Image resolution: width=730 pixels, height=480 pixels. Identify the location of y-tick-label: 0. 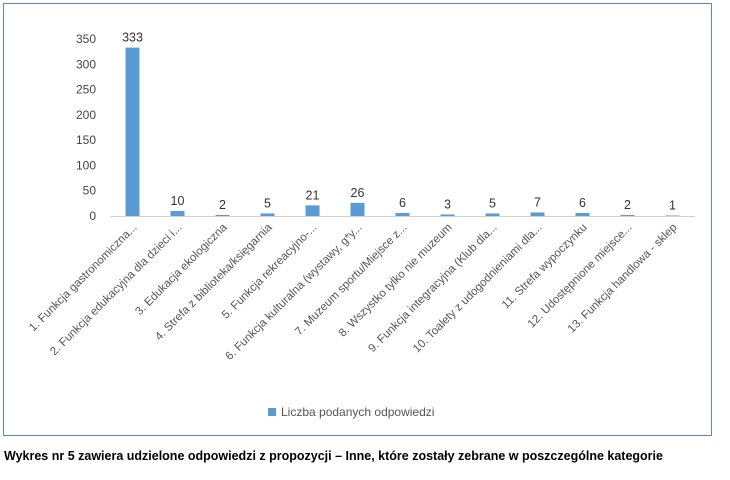
(92, 216).